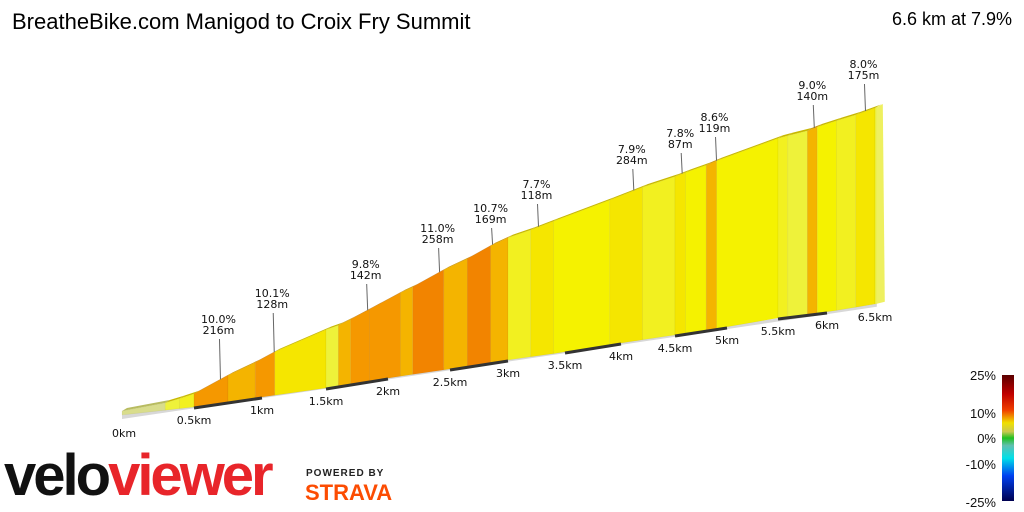  I want to click on annotation-gradient: 10.7%, so click(490, 208).